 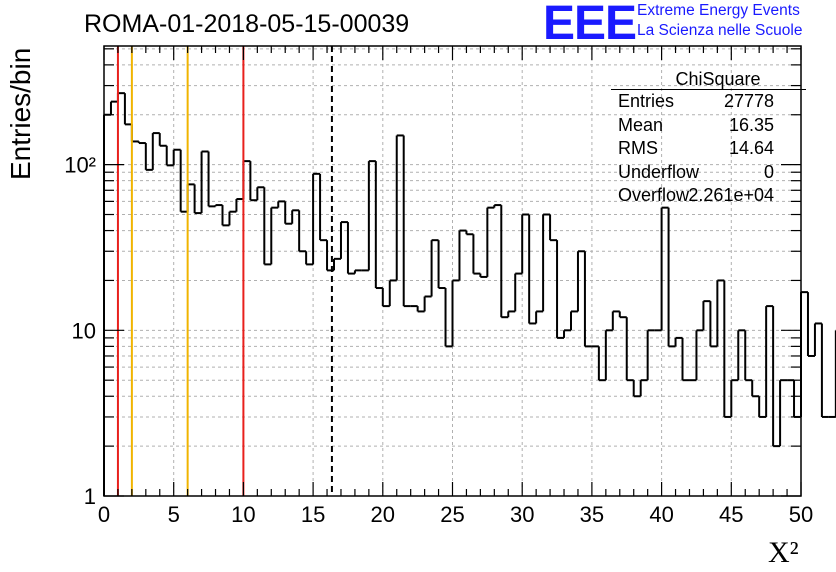 What do you see at coordinates (383, 514) in the screenshot?
I see `x-tick-label: 20` at bounding box center [383, 514].